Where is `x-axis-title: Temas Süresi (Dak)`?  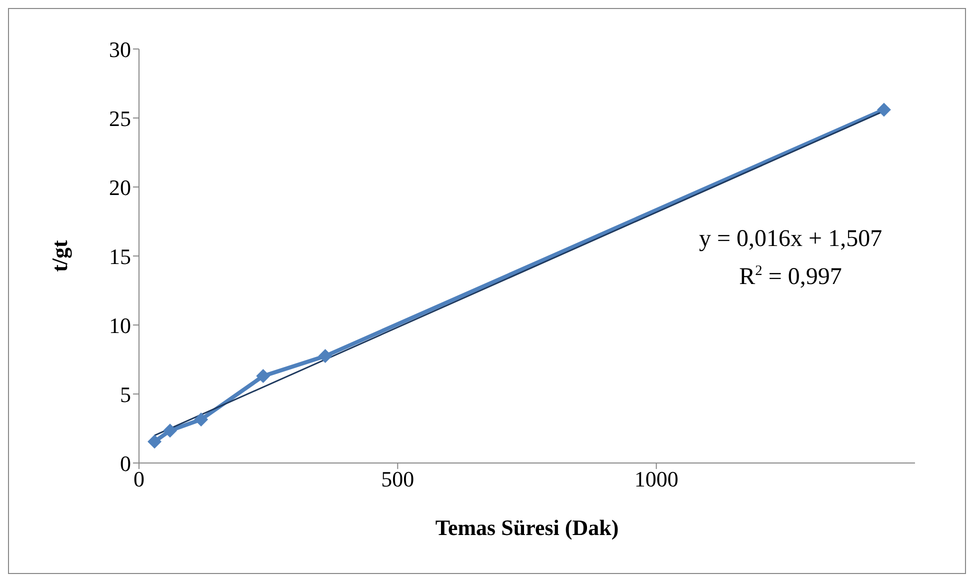 x-axis-title: Temas Süresi (Dak) is located at coordinates (527, 527).